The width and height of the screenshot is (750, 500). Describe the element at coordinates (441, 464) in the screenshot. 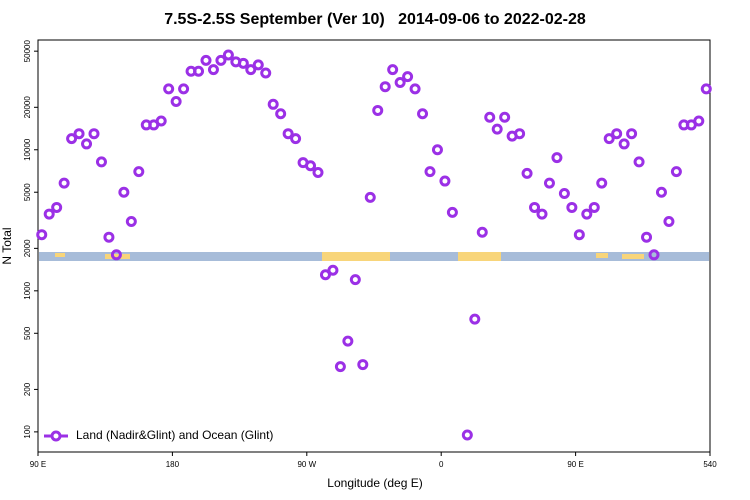

I see `x-tick-label: 0` at that location.